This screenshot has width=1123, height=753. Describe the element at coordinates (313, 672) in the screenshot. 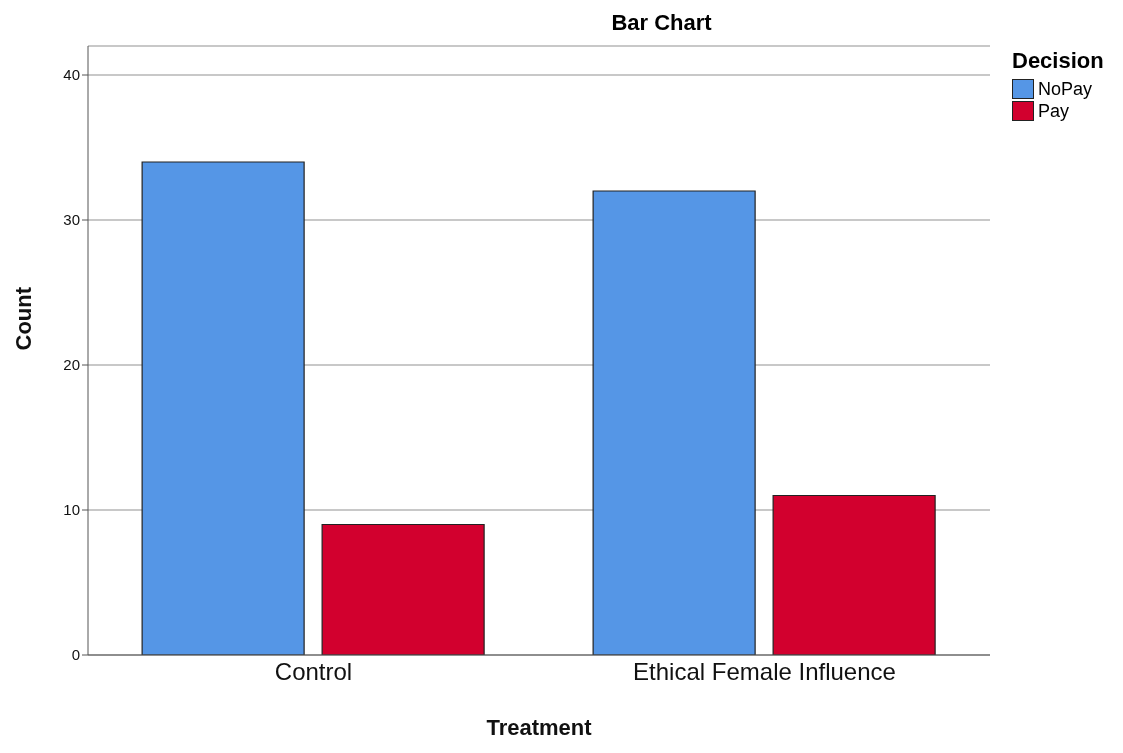

I see `x-tick-label: Control` at that location.